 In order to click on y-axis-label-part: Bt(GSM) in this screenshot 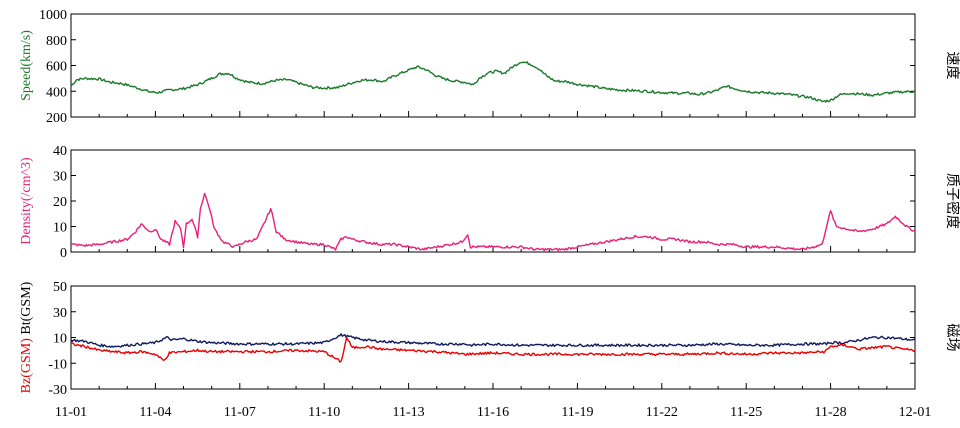, I will do `click(26, 307)`.